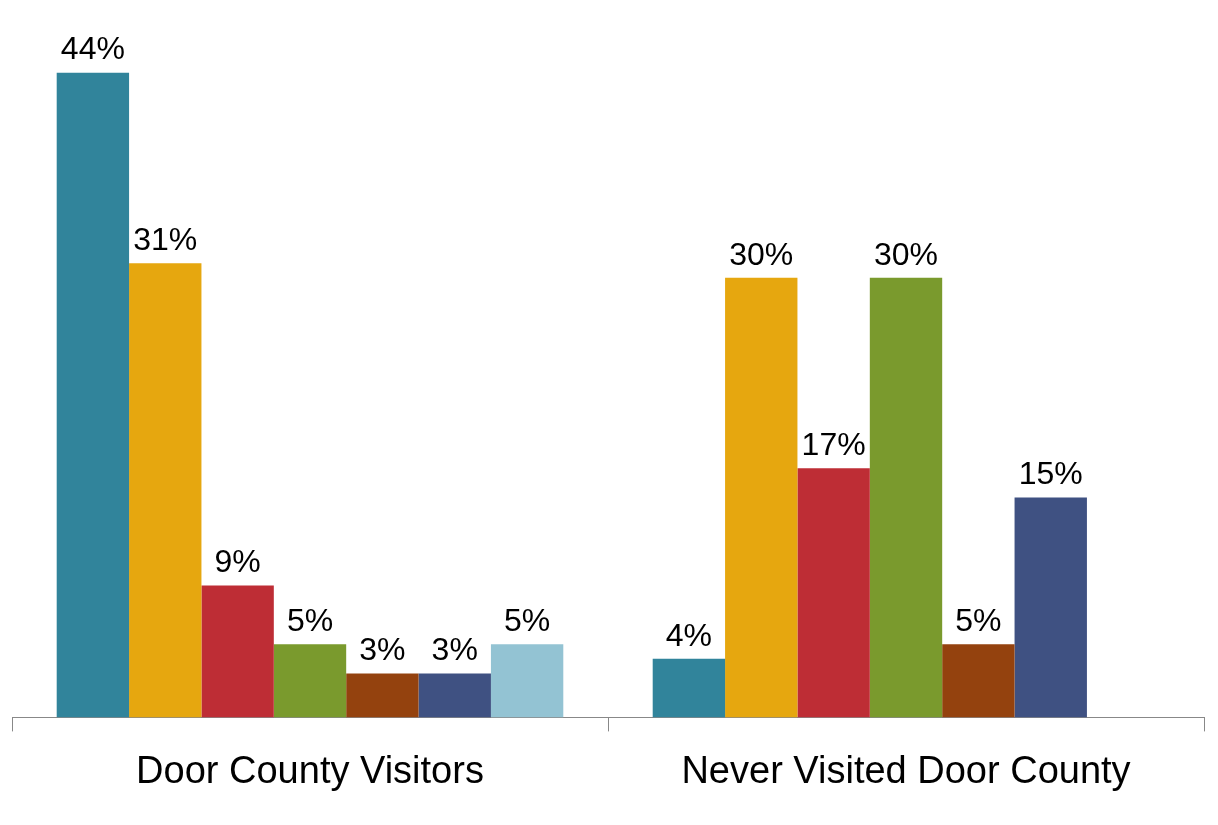  Describe the element at coordinates (165, 238) in the screenshot. I see `data-label: 31%` at that location.